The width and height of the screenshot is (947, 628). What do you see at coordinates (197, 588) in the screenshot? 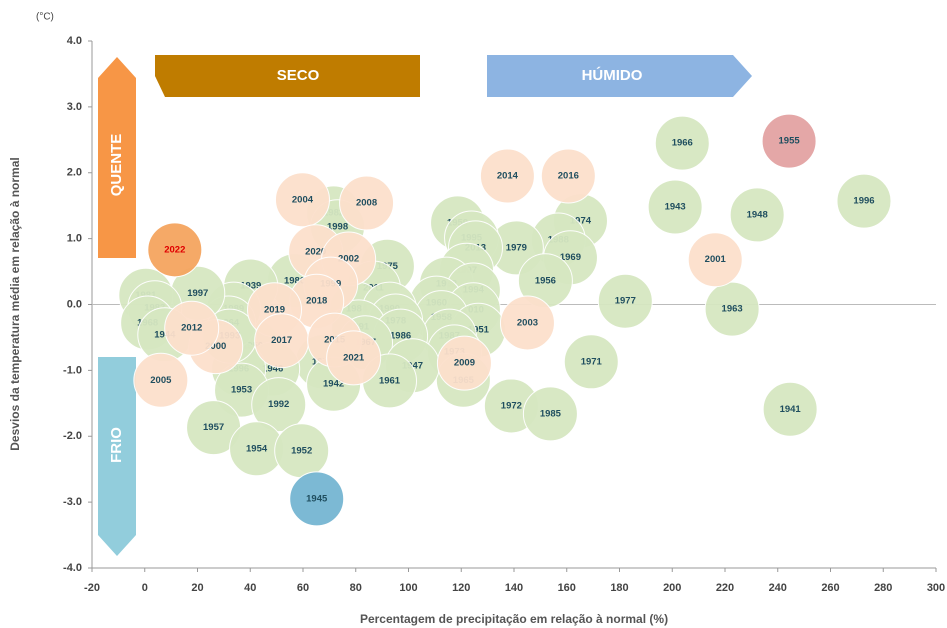
I see `x-tick-label: 20` at bounding box center [197, 588].